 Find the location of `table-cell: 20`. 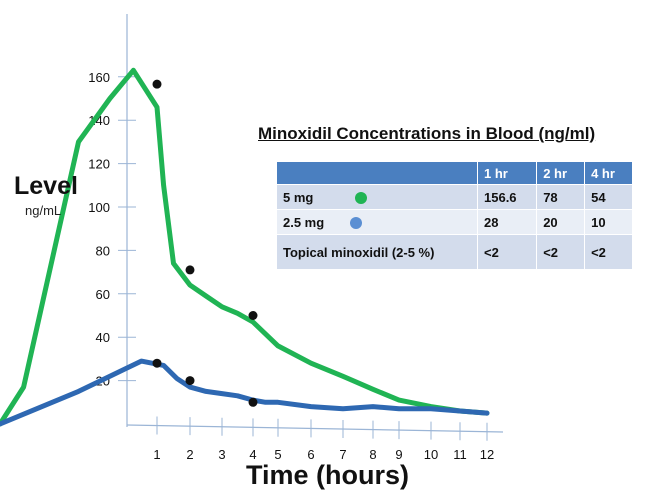

table-cell: 20 is located at coordinates (561, 222).